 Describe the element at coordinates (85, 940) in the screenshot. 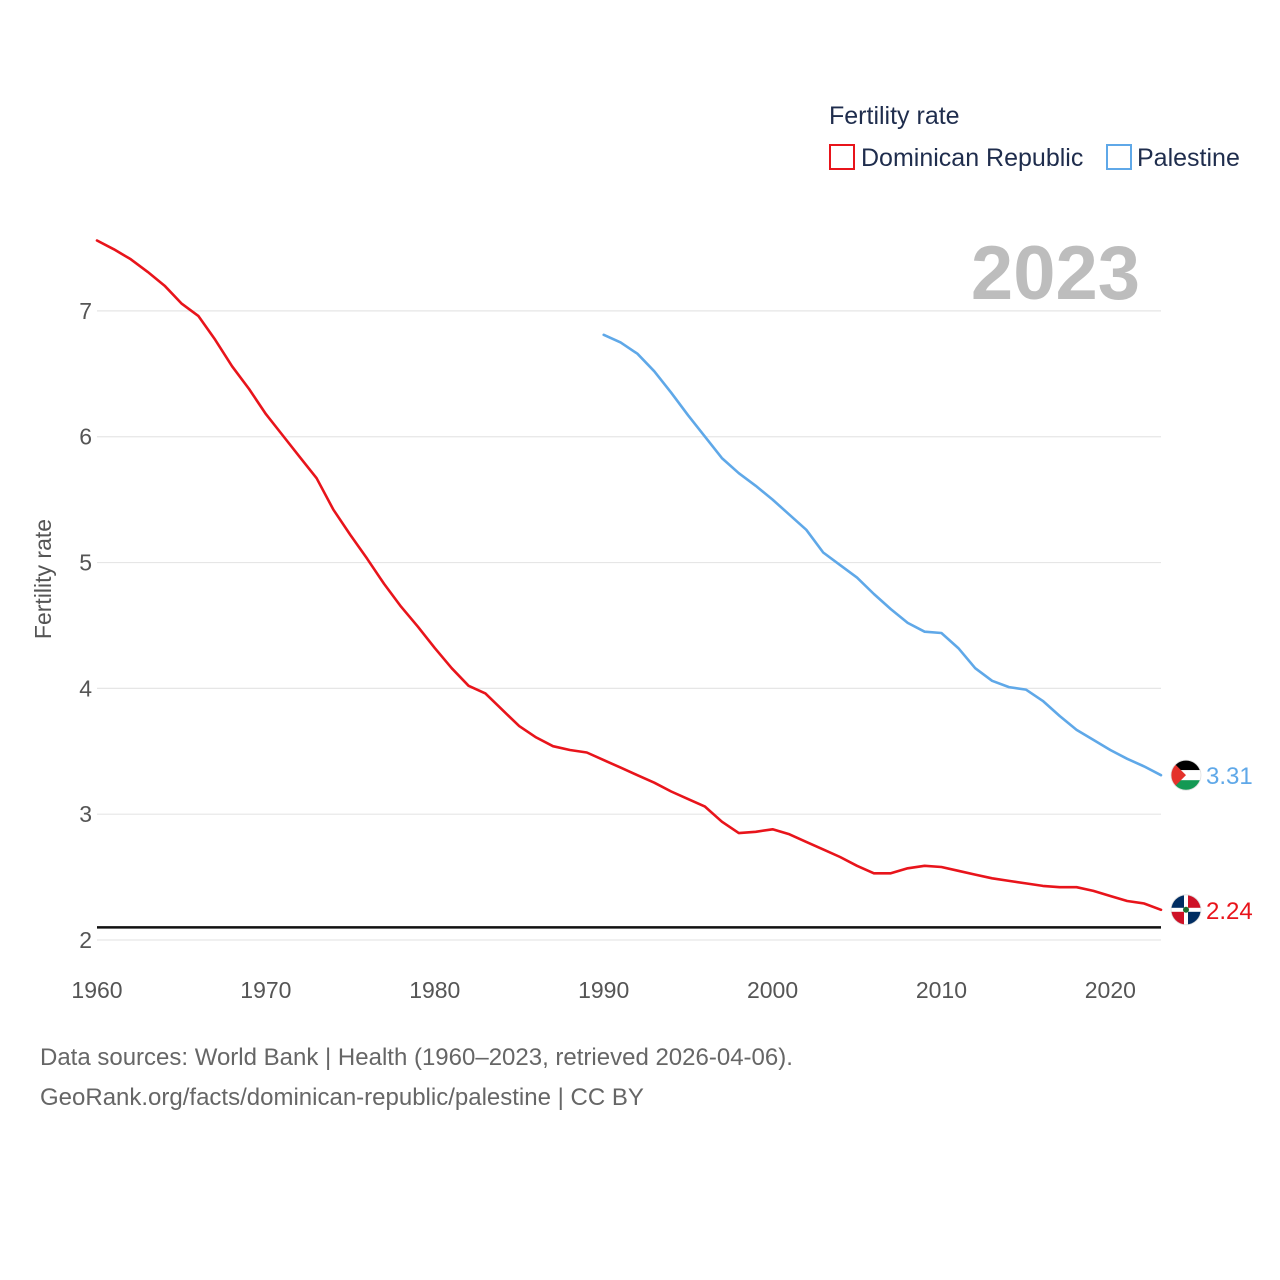

I see `y-tick-label: 2` at that location.